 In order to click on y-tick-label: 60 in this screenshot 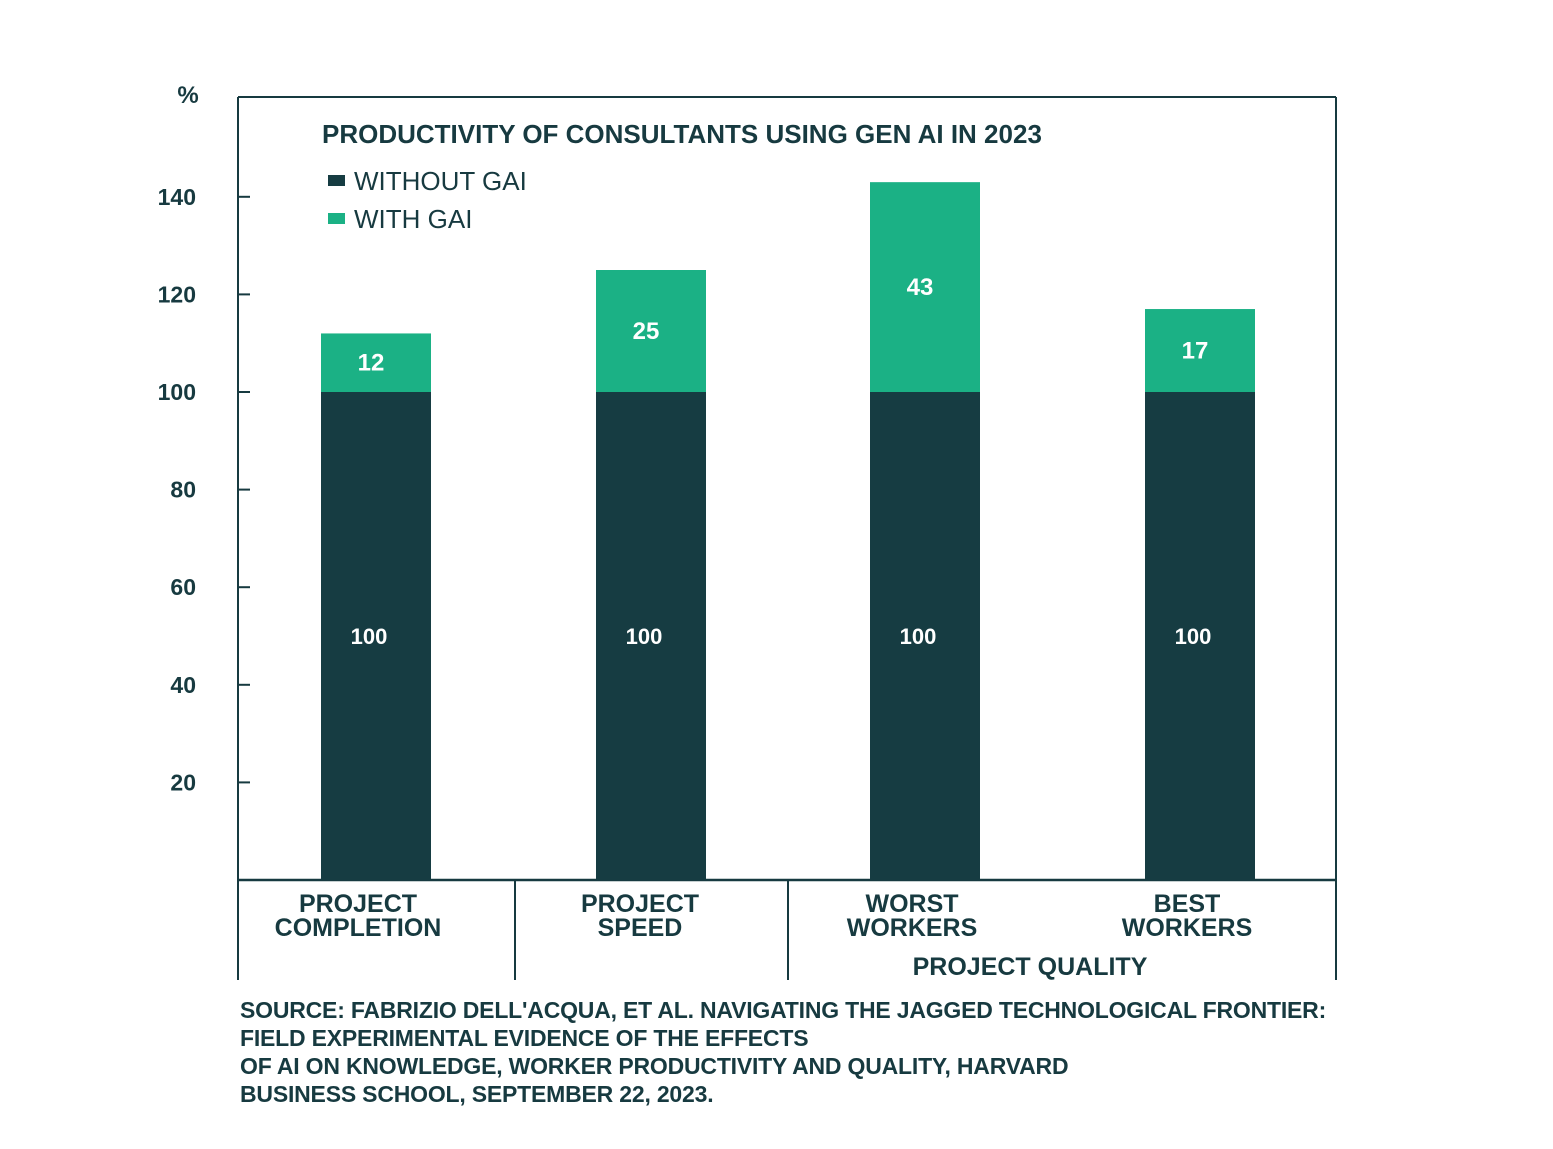, I will do `click(183, 587)`.